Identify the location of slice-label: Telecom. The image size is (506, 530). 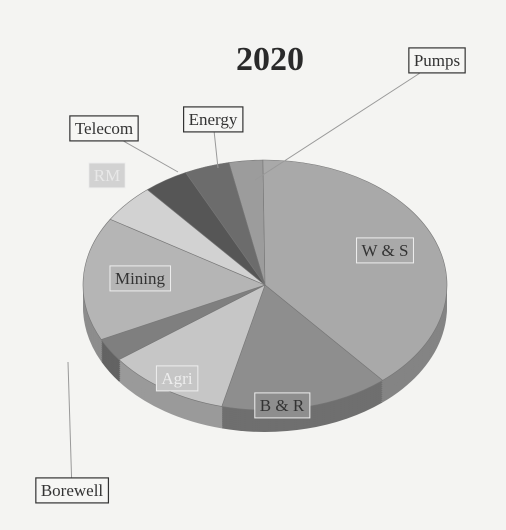
(104, 128).